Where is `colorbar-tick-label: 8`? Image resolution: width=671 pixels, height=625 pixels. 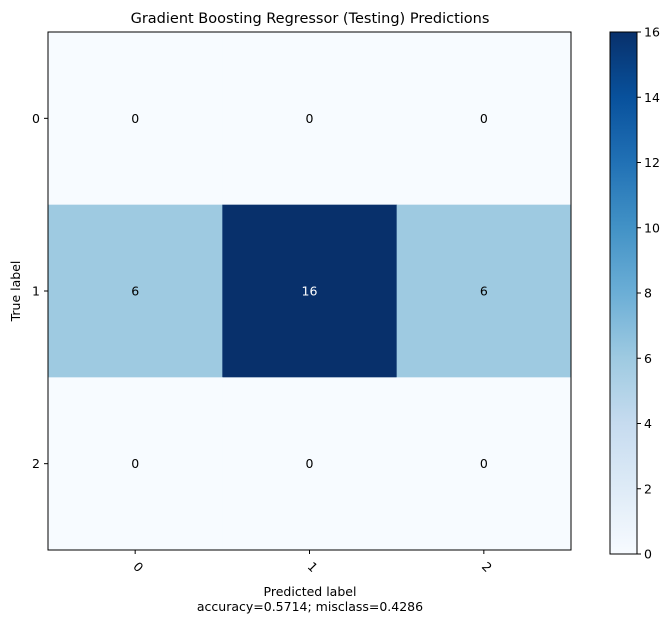 colorbar-tick-label: 8 is located at coordinates (648, 293).